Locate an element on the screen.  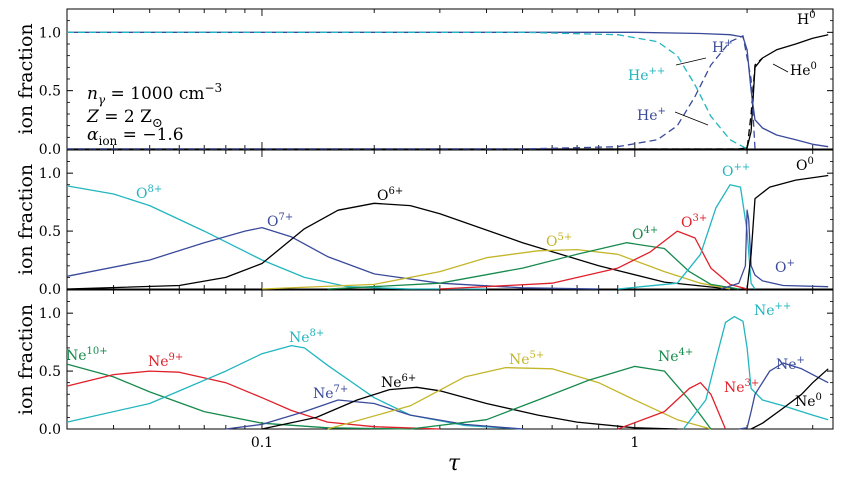
series-ne-4plus is located at coordinates (561, 397).